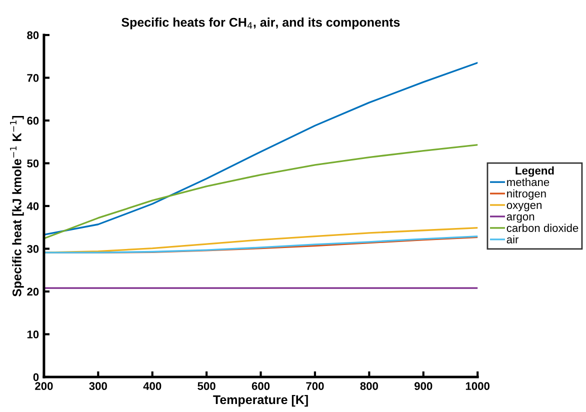 This screenshot has width=586, height=412. Describe the element at coordinates (423, 386) in the screenshot. I see `x-tick-label: 900` at that location.